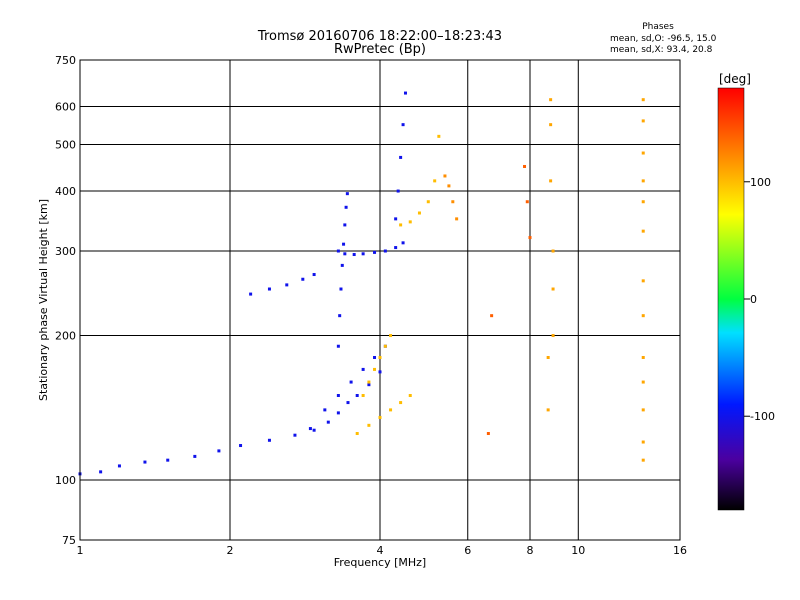 The image size is (800, 600). What do you see at coordinates (735, 79) in the screenshot?
I see `colorbar-label: [deg]` at bounding box center [735, 79].